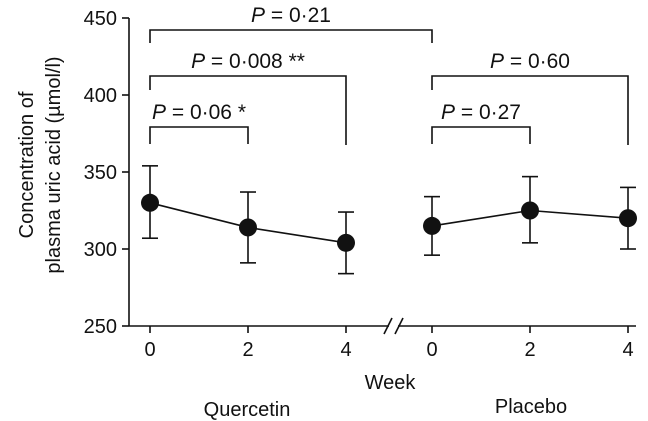 This screenshot has height=421, width=648. Describe the element at coordinates (27, 164) in the screenshot. I see `y-axis-title-line1: Concentration of` at that location.